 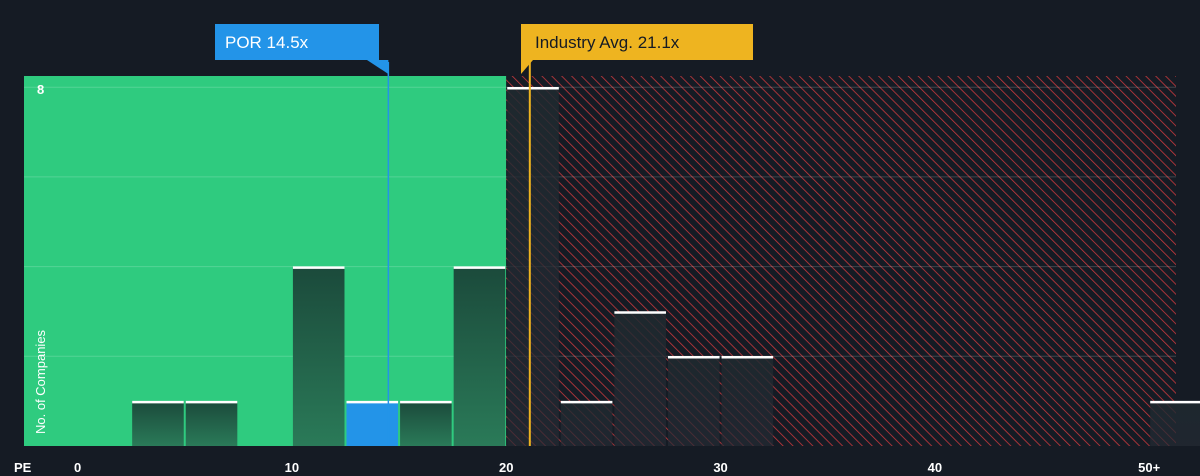 I want to click on callouts: POR 14.5x Industry Avg. 21.1x, so click(x=484, y=49).